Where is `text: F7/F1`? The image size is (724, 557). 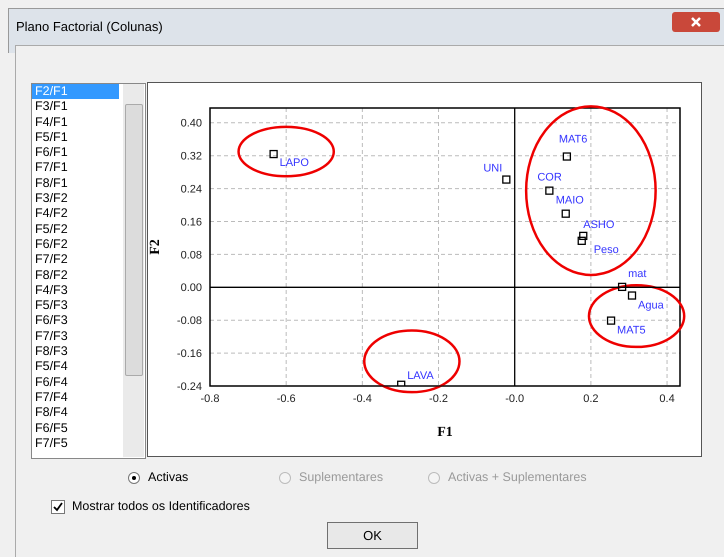
text: F7/F1 is located at coordinates (51, 168).